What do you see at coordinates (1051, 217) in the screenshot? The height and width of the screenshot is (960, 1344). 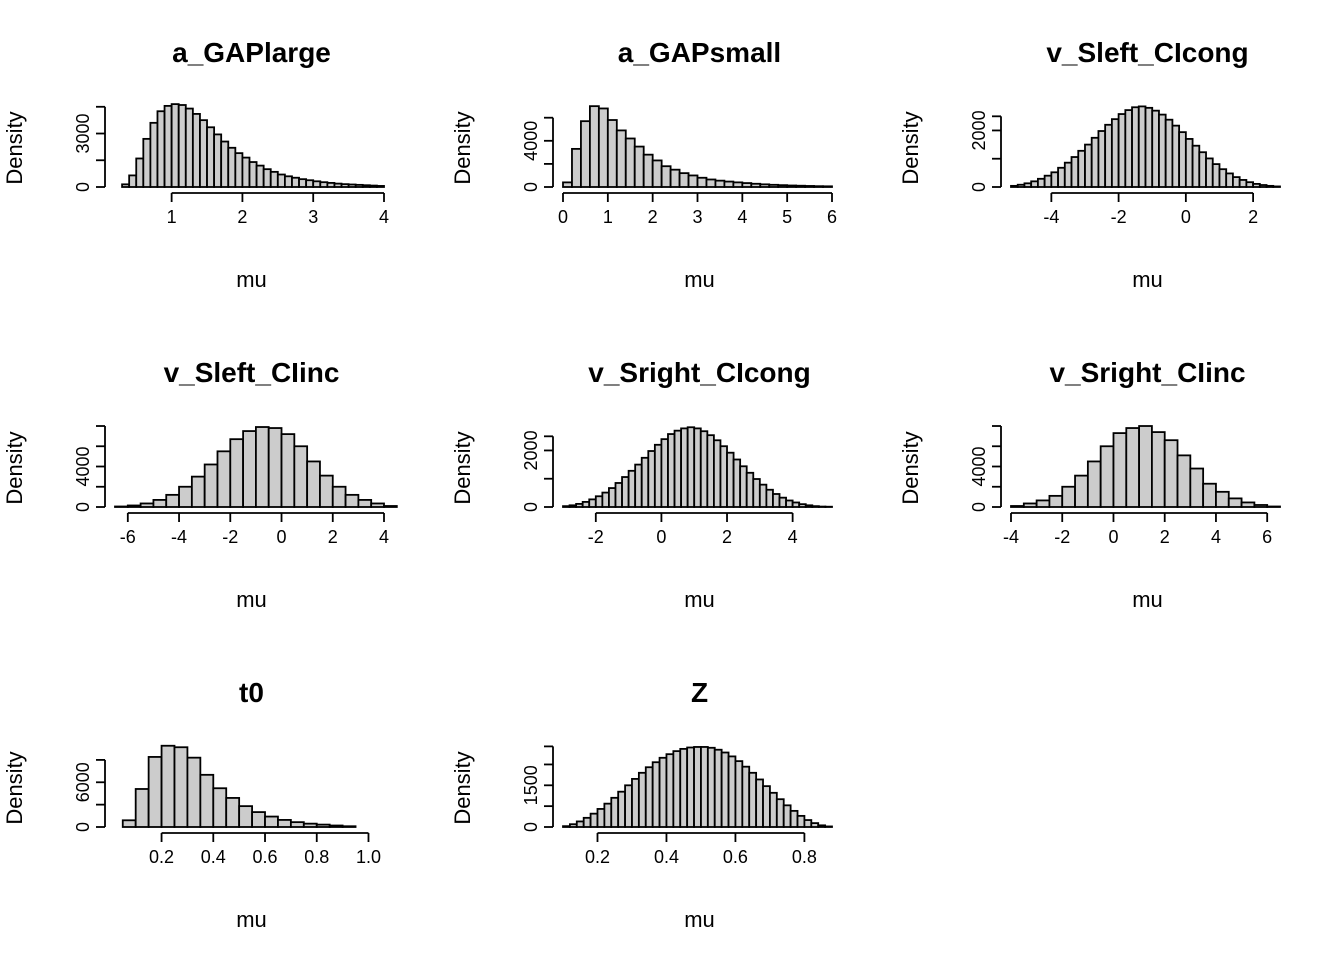 I see `x-tick-label: -4` at bounding box center [1051, 217].